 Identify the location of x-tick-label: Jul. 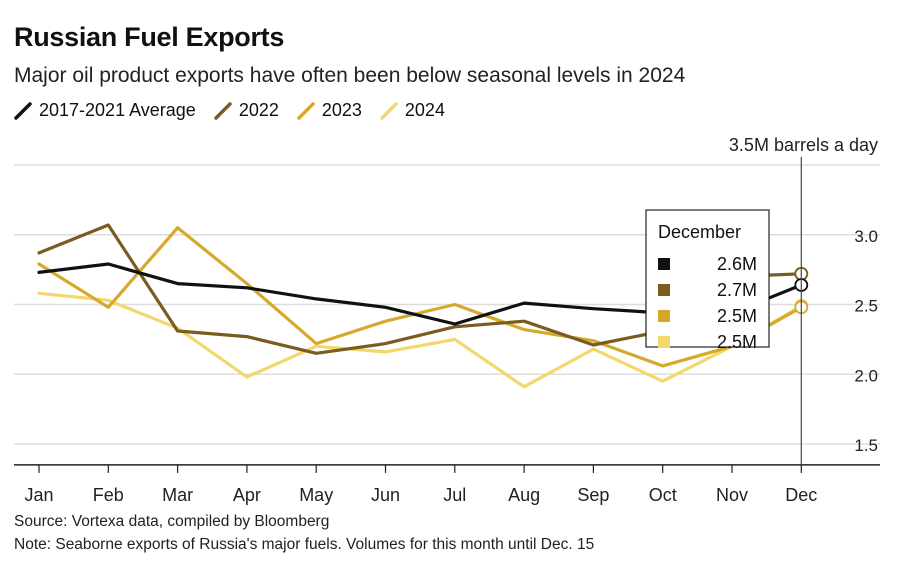
(454, 495).